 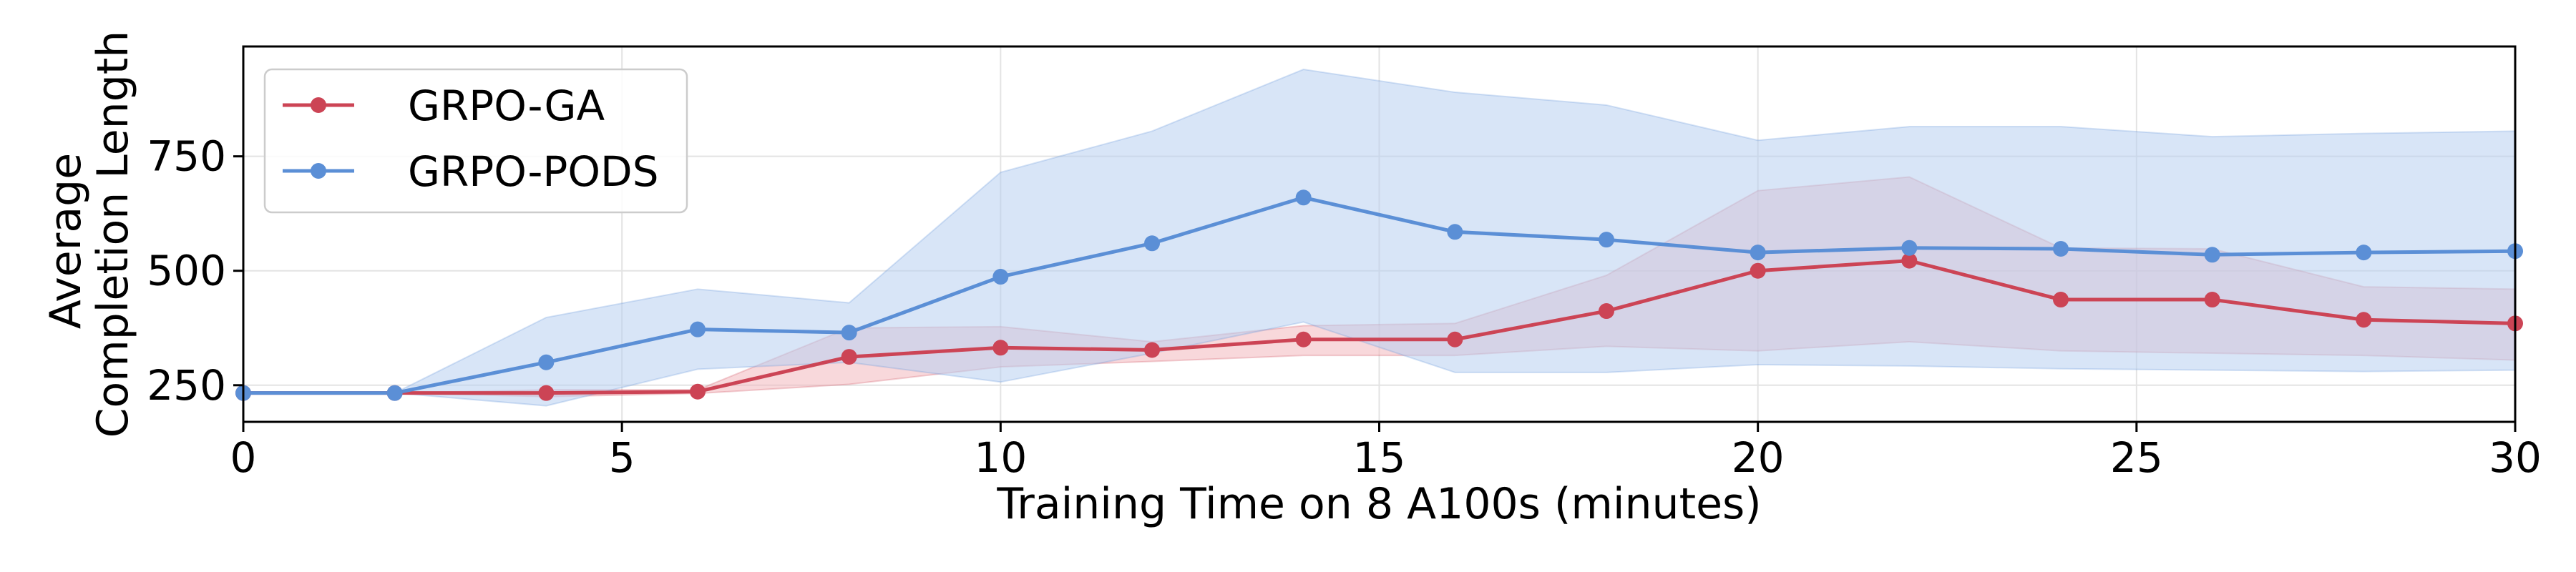 I want to click on y-tick-label-2: 750, so click(x=186, y=156).